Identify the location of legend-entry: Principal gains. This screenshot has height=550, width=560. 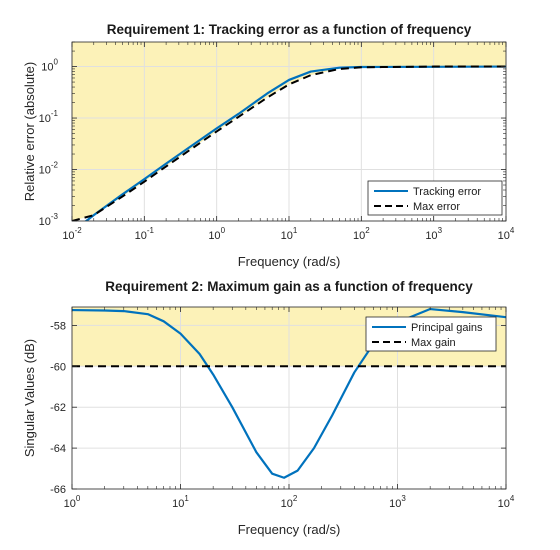
(447, 328).